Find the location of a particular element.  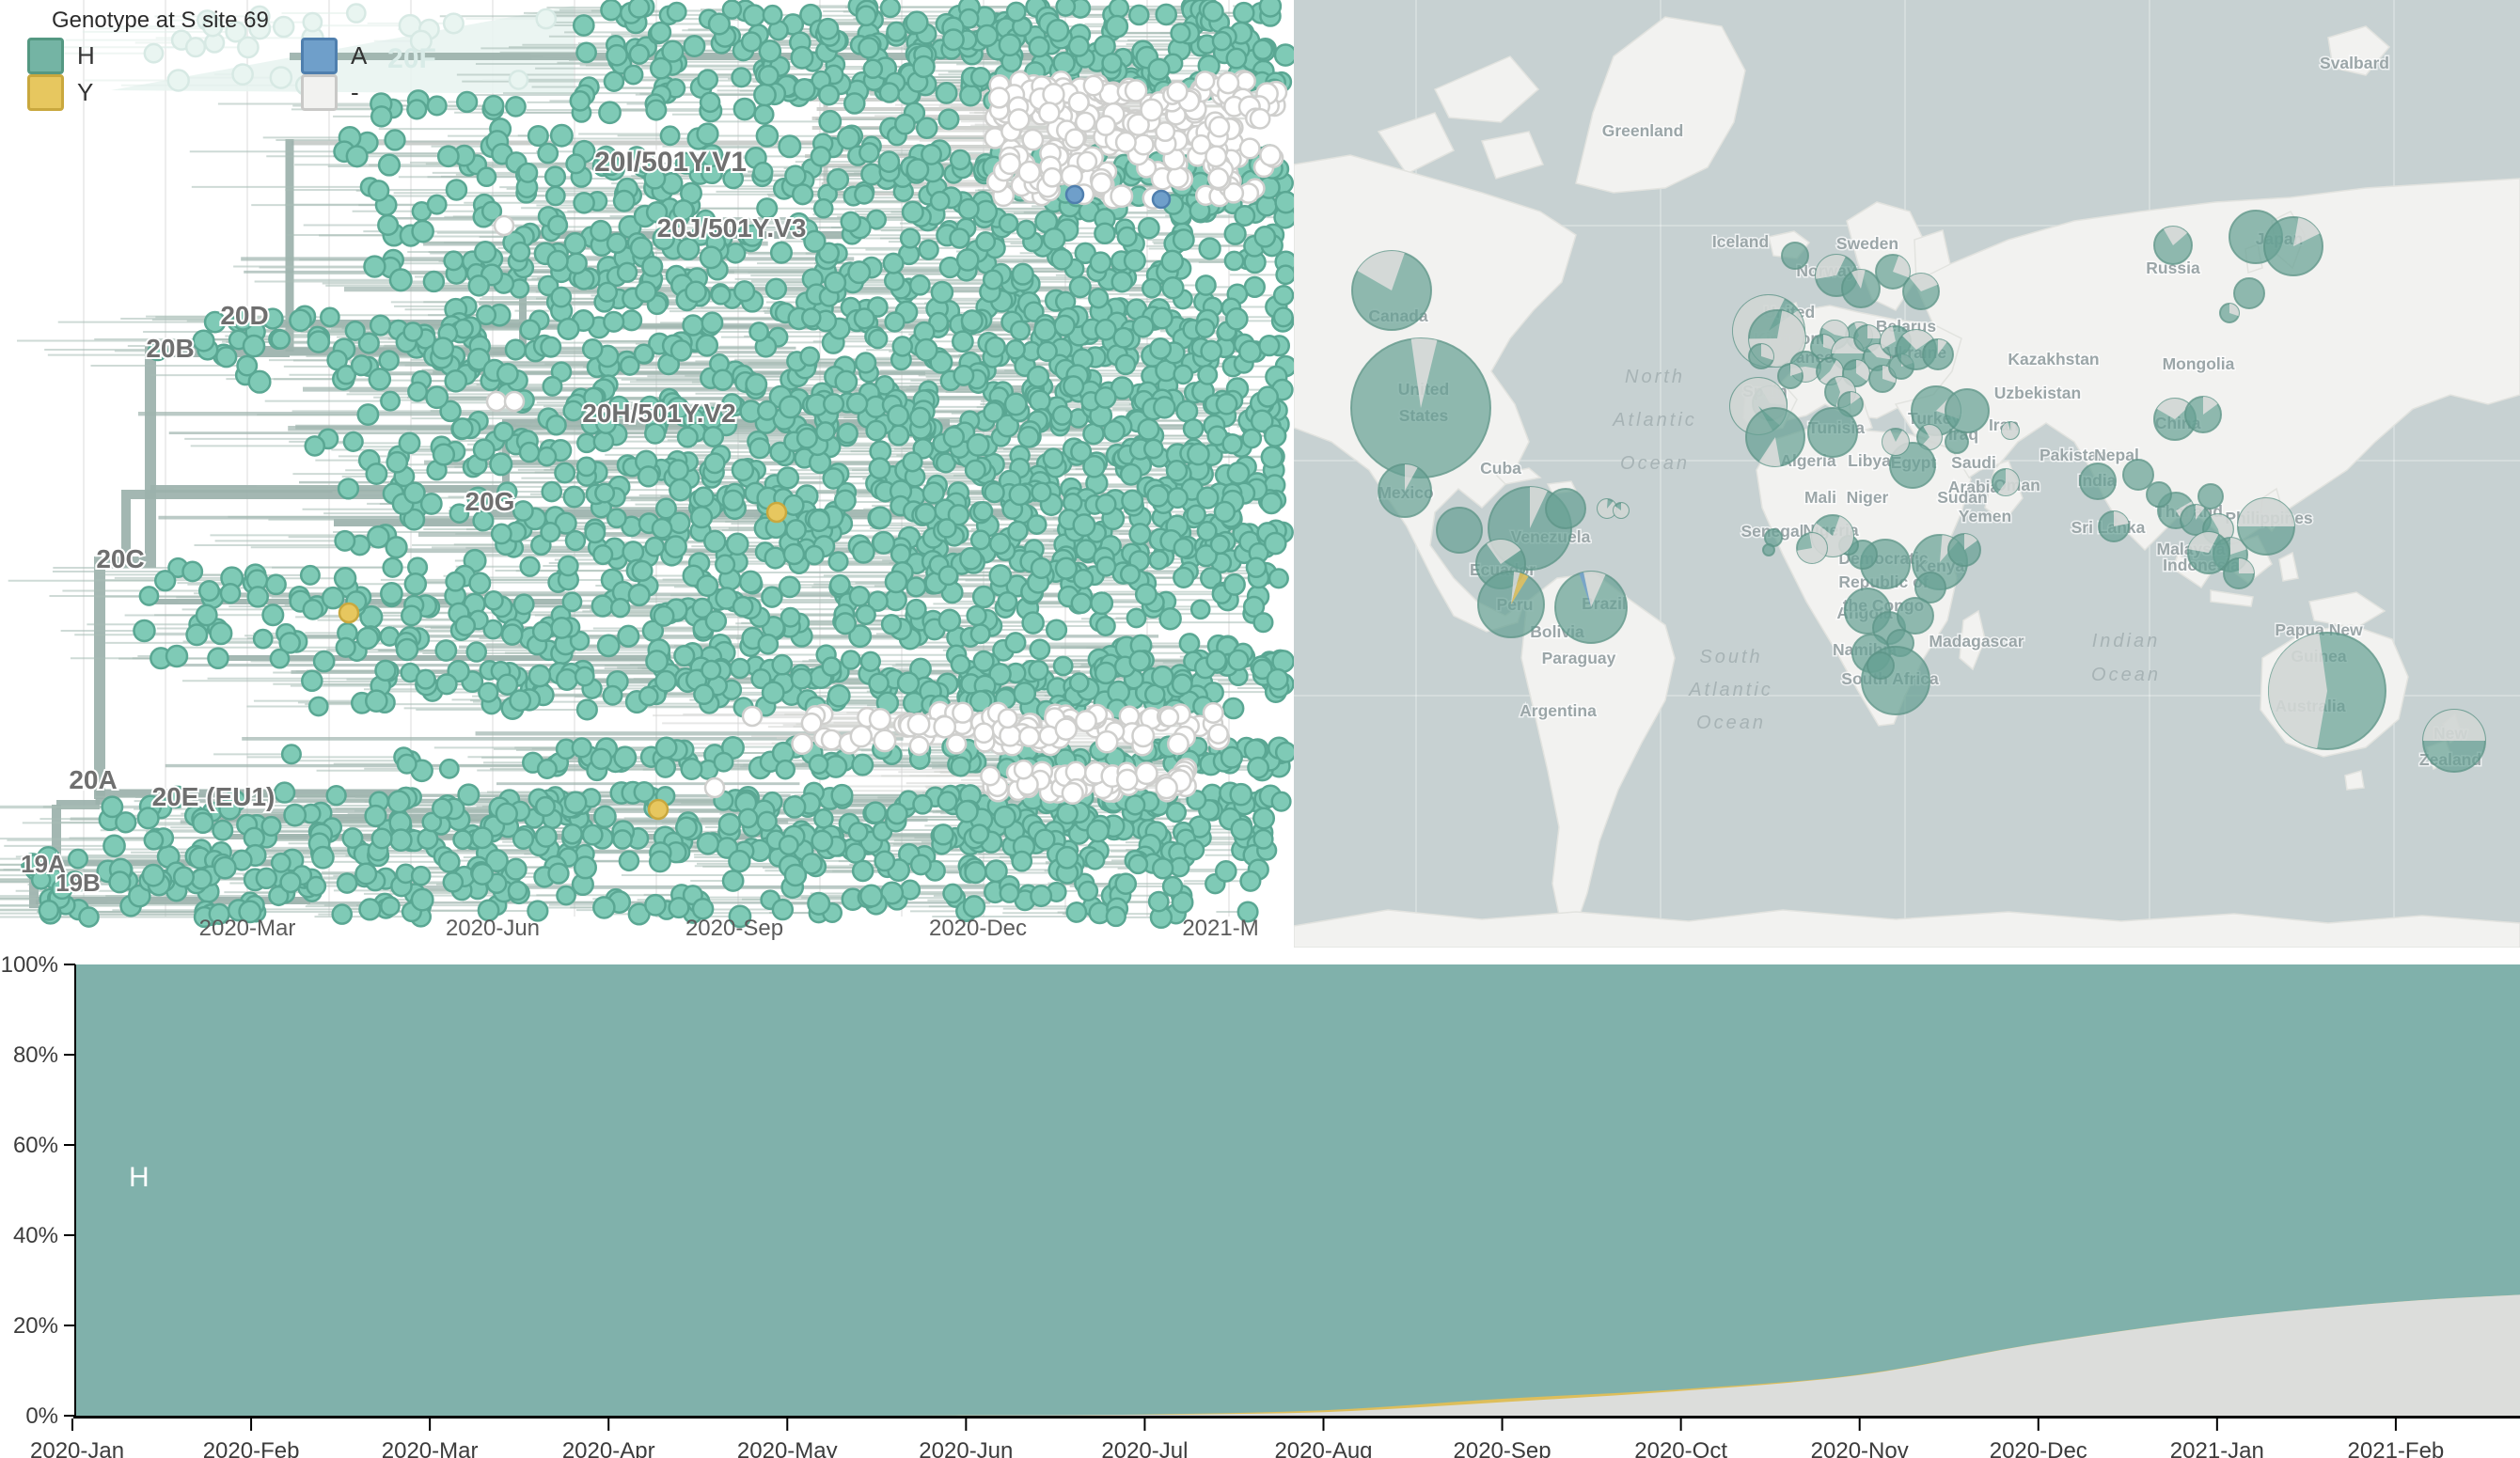

clade-label: 19A is located at coordinates (43, 864).